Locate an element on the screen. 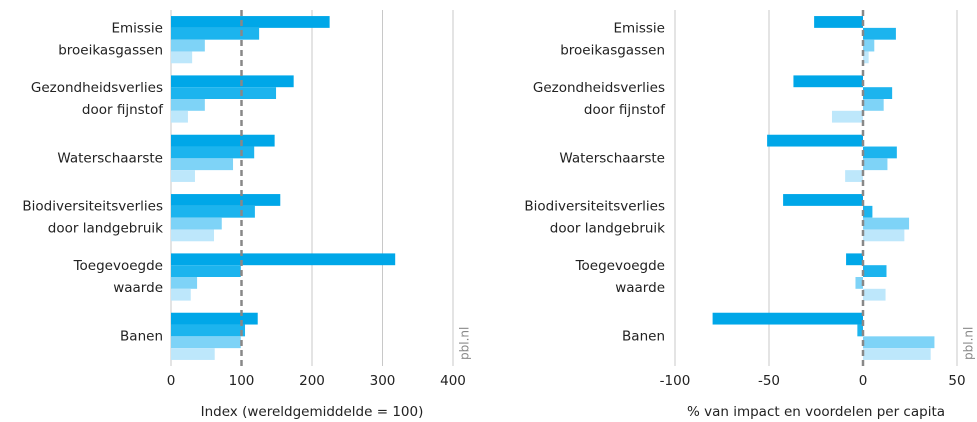  x-tick-label: 200 is located at coordinates (312, 381).